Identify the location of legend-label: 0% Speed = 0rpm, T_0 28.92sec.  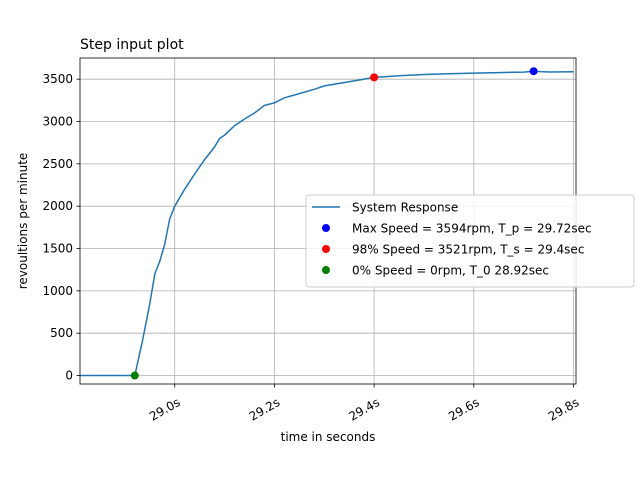
(450, 271).